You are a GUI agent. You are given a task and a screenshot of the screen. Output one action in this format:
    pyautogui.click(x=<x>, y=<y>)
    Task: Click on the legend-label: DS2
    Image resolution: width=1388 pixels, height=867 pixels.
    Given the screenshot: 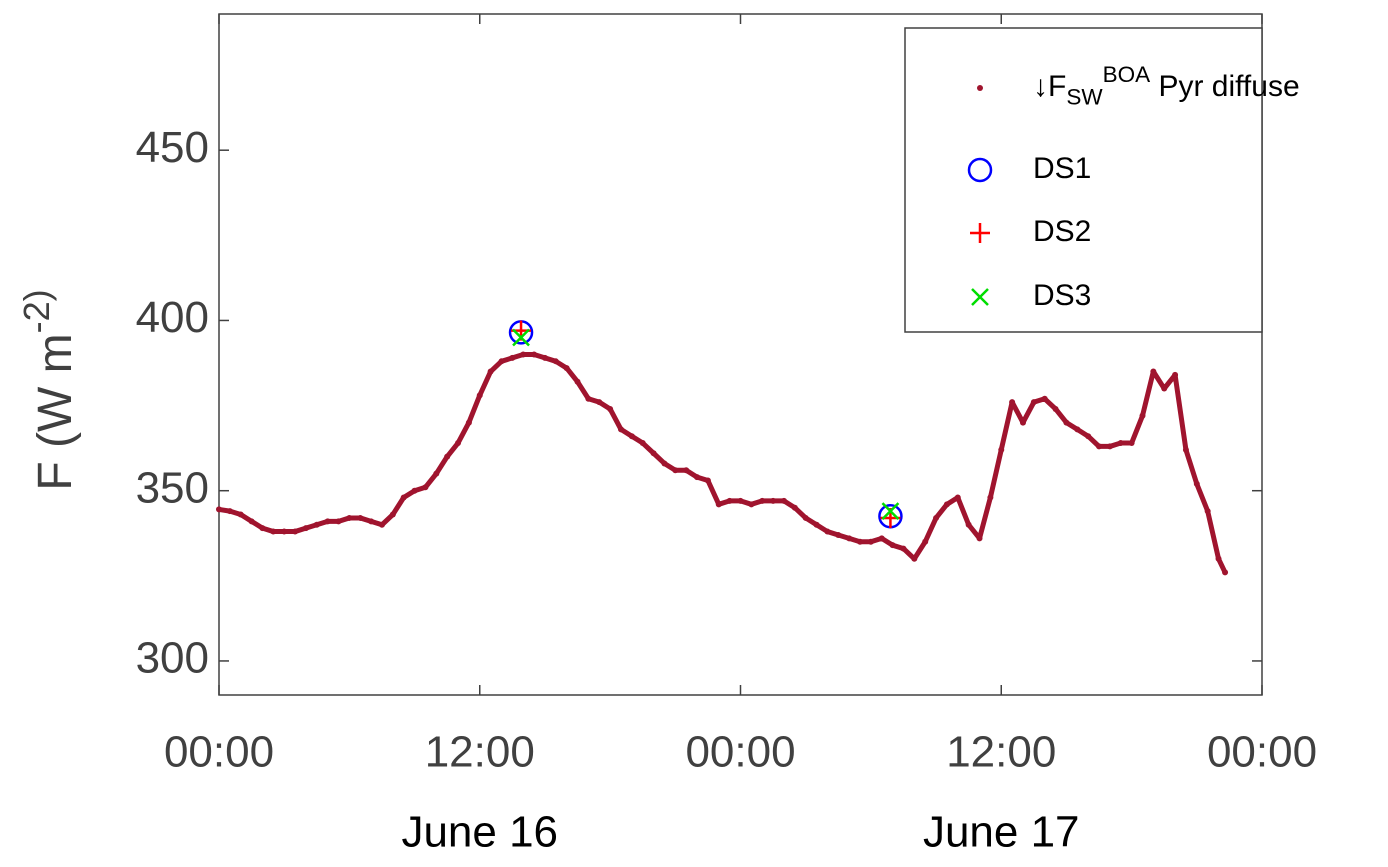 What is the action you would take?
    pyautogui.click(x=1062, y=231)
    